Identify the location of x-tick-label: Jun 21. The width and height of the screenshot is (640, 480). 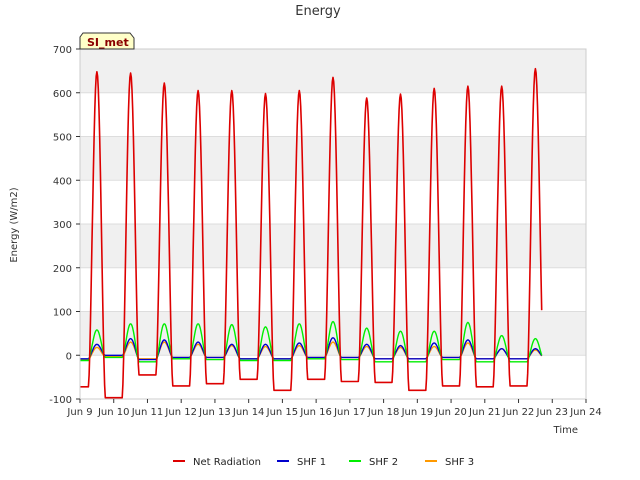
(484, 412).